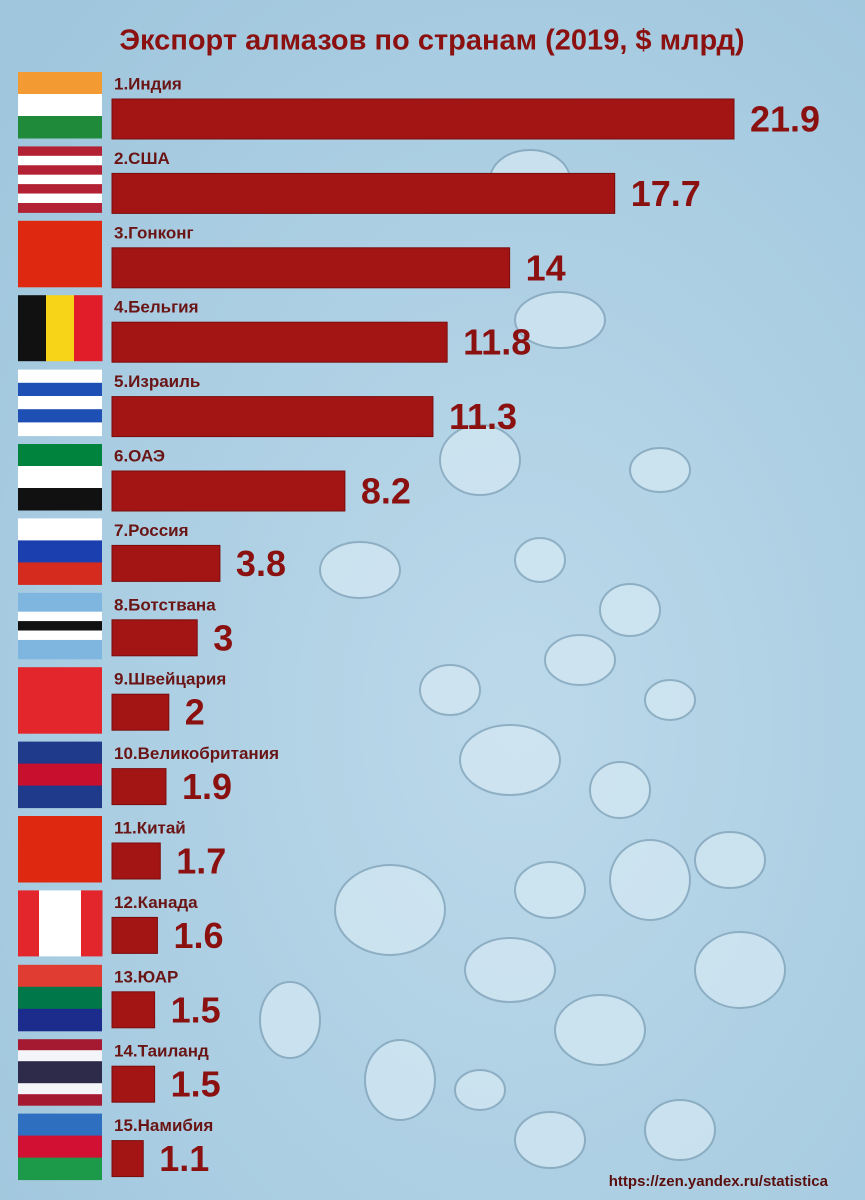  I want to click on category-label: 8.Ботствана, so click(165, 604).